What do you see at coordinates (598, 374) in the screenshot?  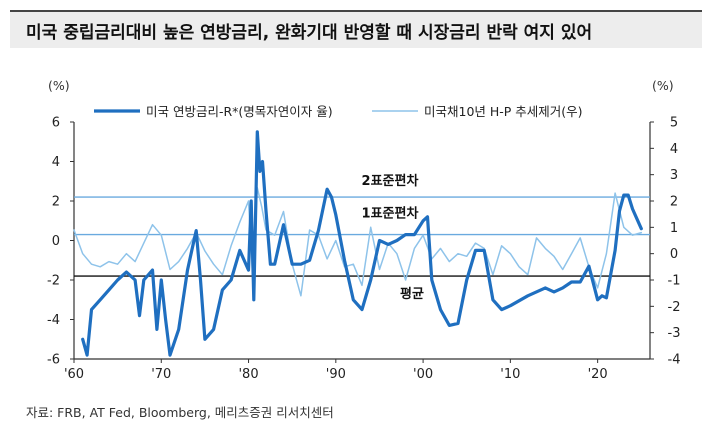 I see `x-tick-label: '20` at bounding box center [598, 374].